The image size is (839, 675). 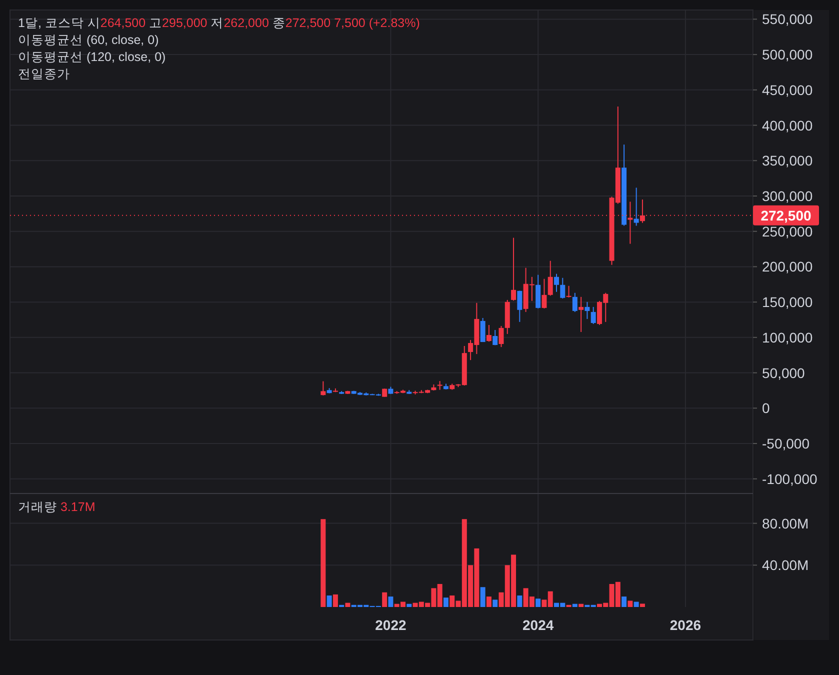 I want to click on y-tick-label: 150,000, so click(x=787, y=302).